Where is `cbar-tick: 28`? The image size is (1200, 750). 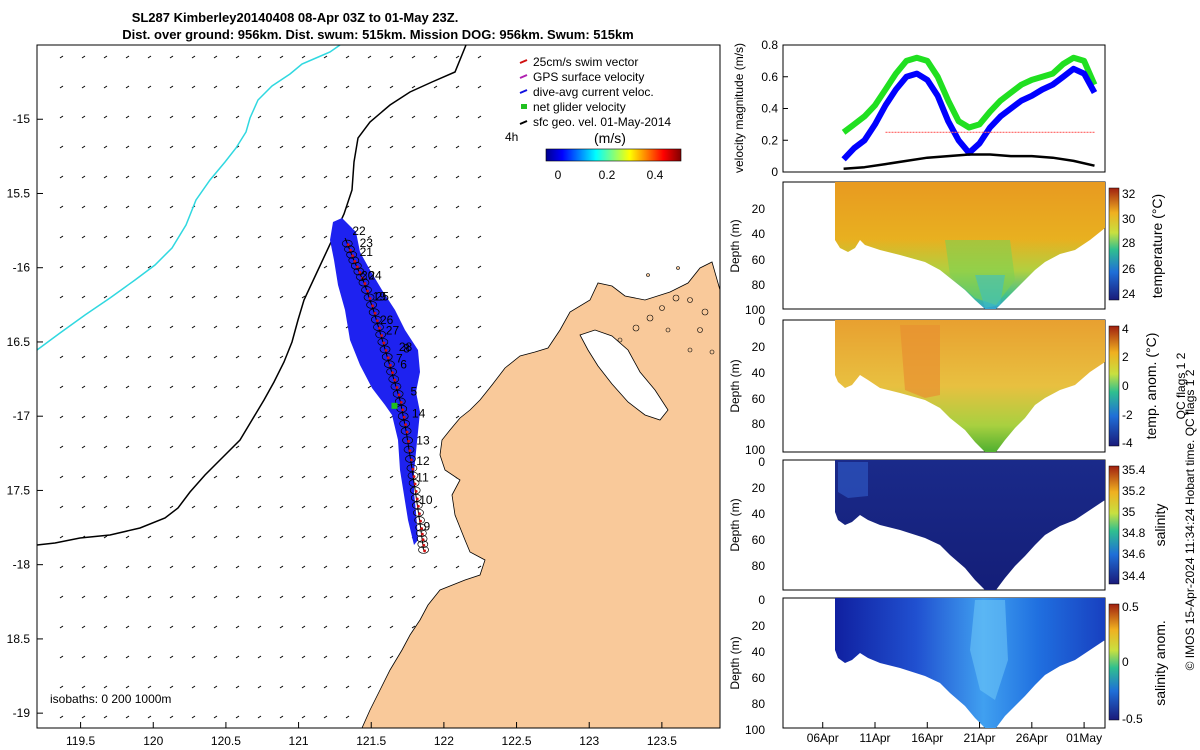
cbar-tick: 28 is located at coordinates (1129, 243).